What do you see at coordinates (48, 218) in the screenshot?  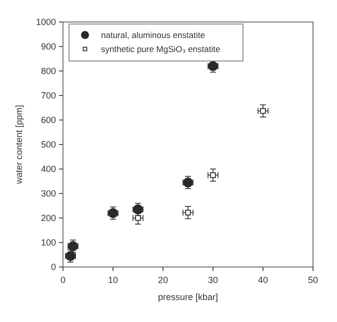 I see `y-tick-label: 200` at bounding box center [48, 218].